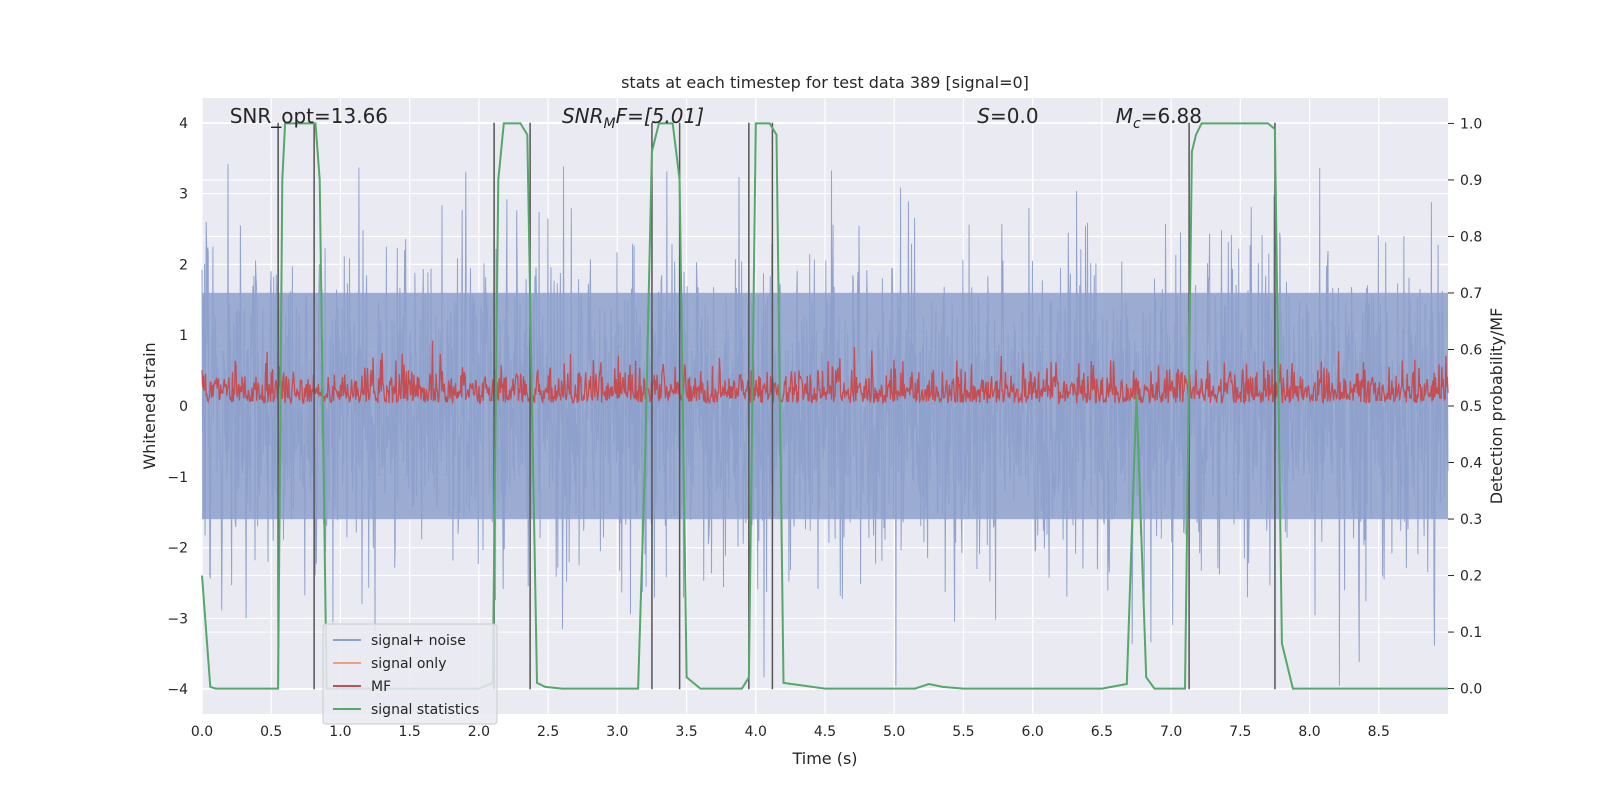 The width and height of the screenshot is (1600, 800). I want to click on annotation: SNR_opt=13.66, so click(309, 116).